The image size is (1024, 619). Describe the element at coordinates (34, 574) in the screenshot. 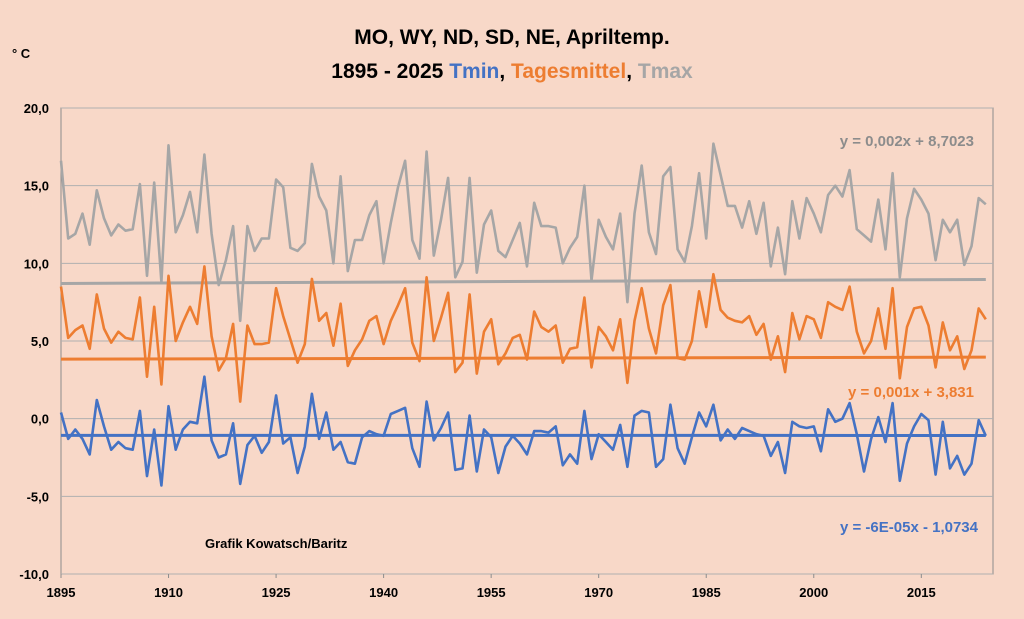

I see `y-tick-label: -10,0` at that location.